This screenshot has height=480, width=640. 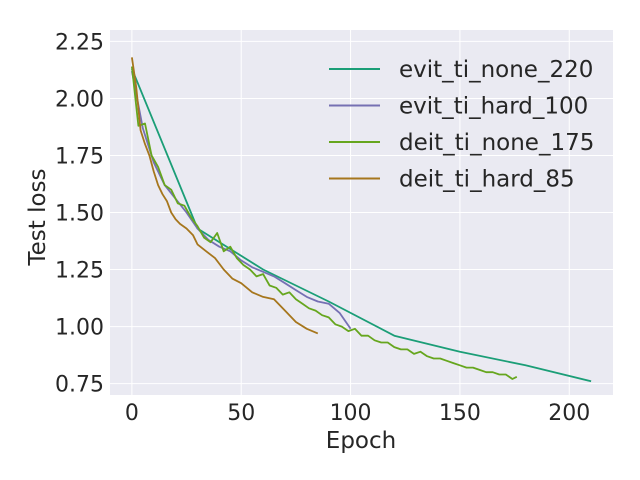 I want to click on y-tick-label: 2.00, so click(x=79, y=99).